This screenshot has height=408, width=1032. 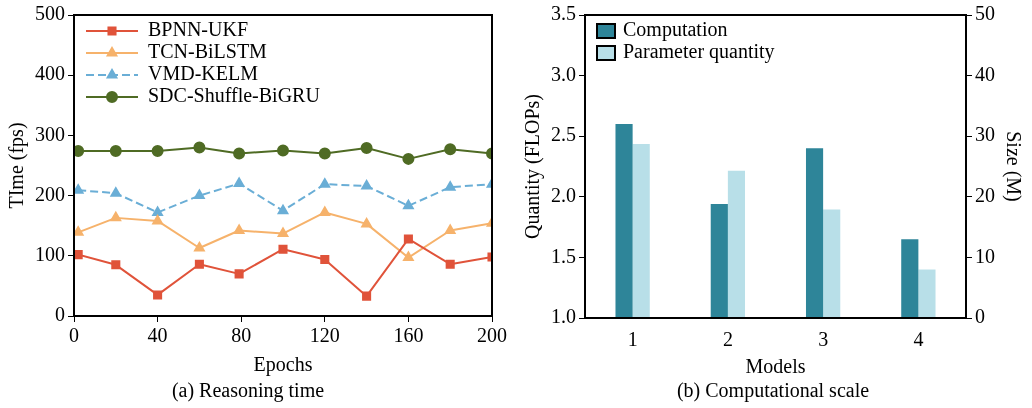 I want to click on y-tick-label: 1.5, so click(x=563, y=255).